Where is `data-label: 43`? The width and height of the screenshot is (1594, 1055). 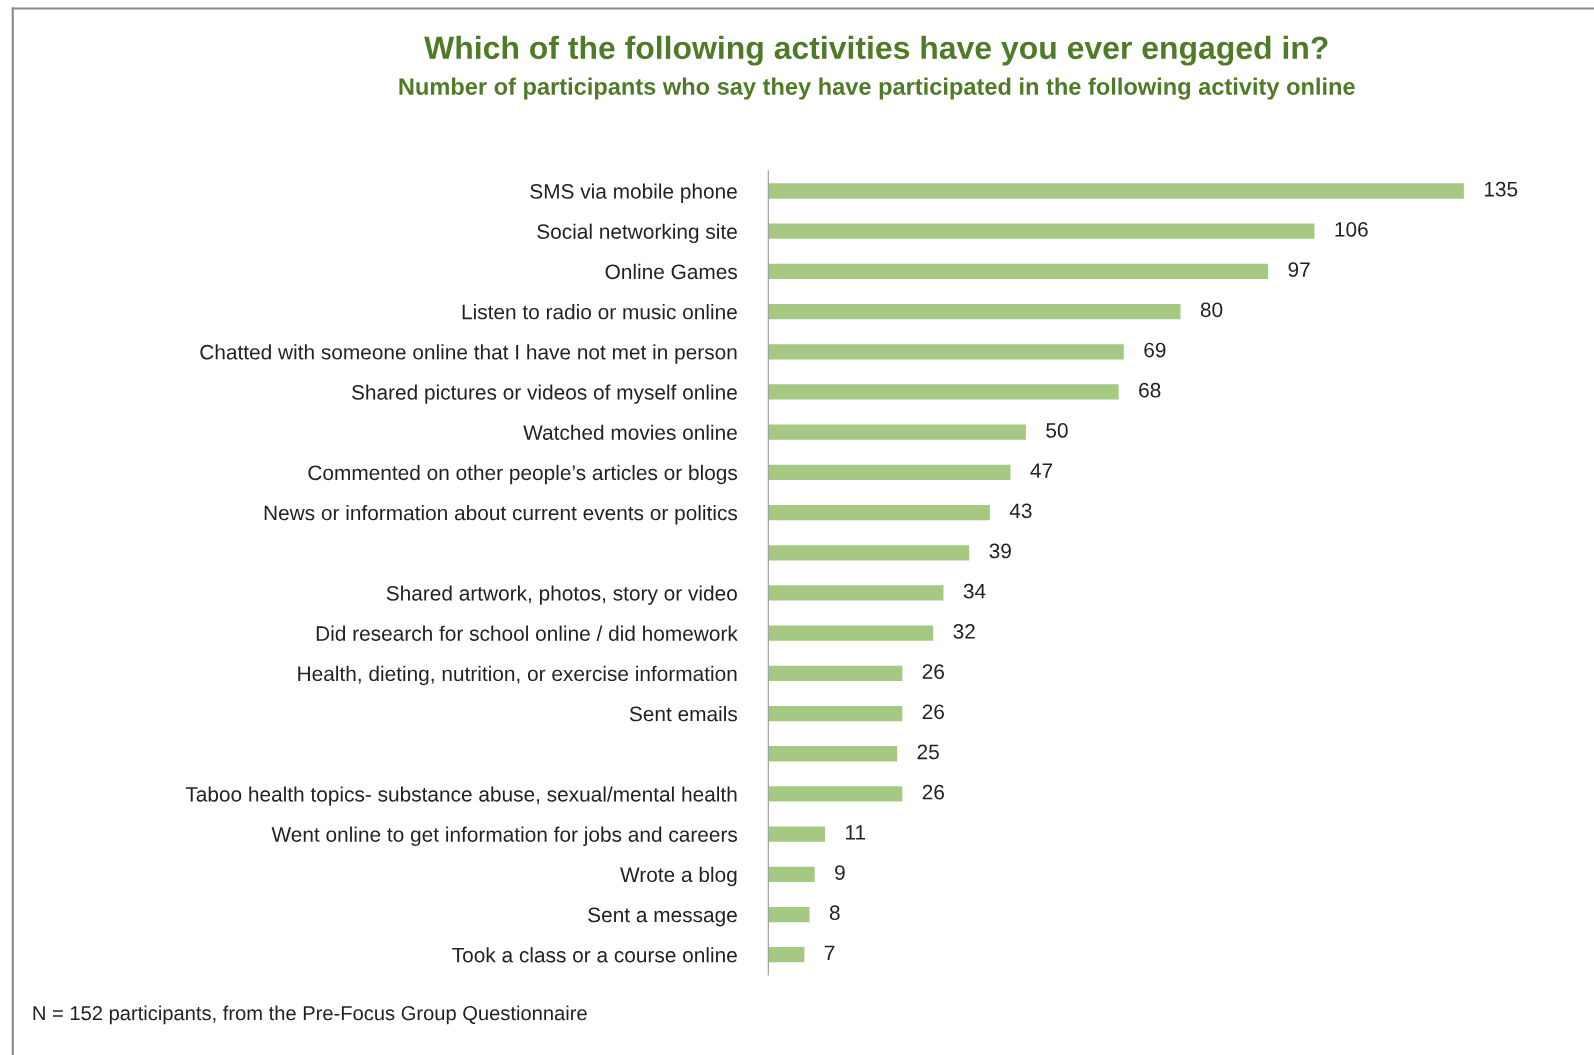 data-label: 43 is located at coordinates (1020, 511).